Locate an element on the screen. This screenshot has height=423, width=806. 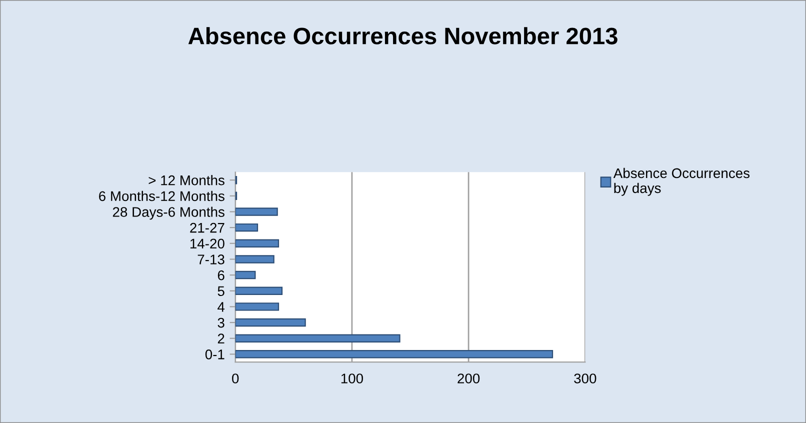
x-tick-label: 100 is located at coordinates (352, 379).